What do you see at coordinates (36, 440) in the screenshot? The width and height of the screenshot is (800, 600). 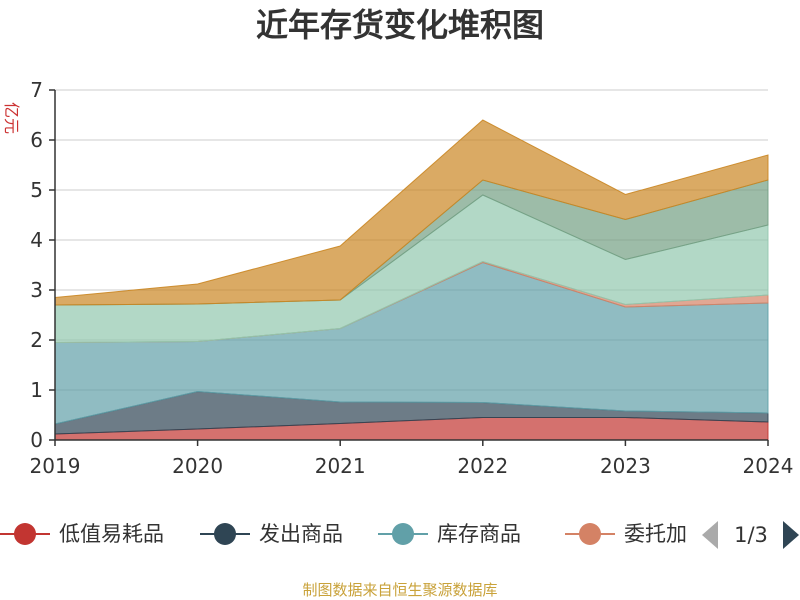 I see `y-tick-label: 0` at bounding box center [36, 440].